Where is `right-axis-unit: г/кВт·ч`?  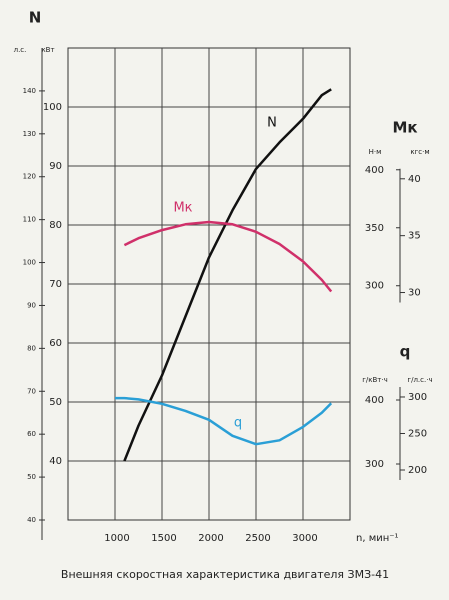
right-axis-unit: г/кВт·ч is located at coordinates (375, 380).